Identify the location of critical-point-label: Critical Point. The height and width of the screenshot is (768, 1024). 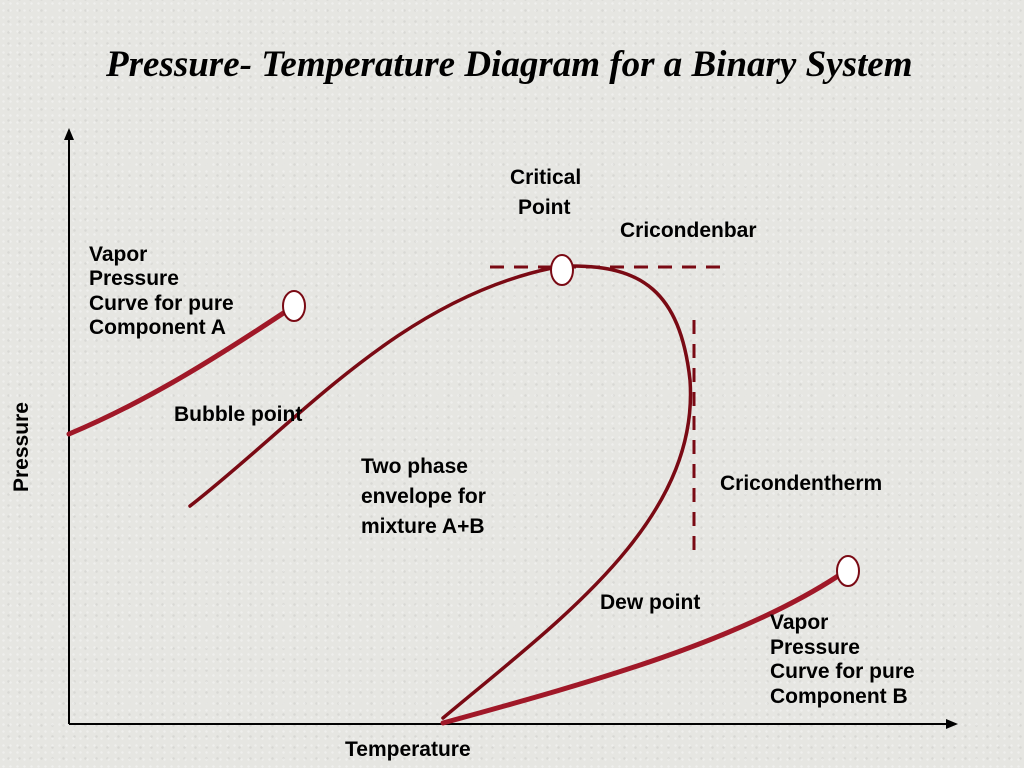
(548, 192).